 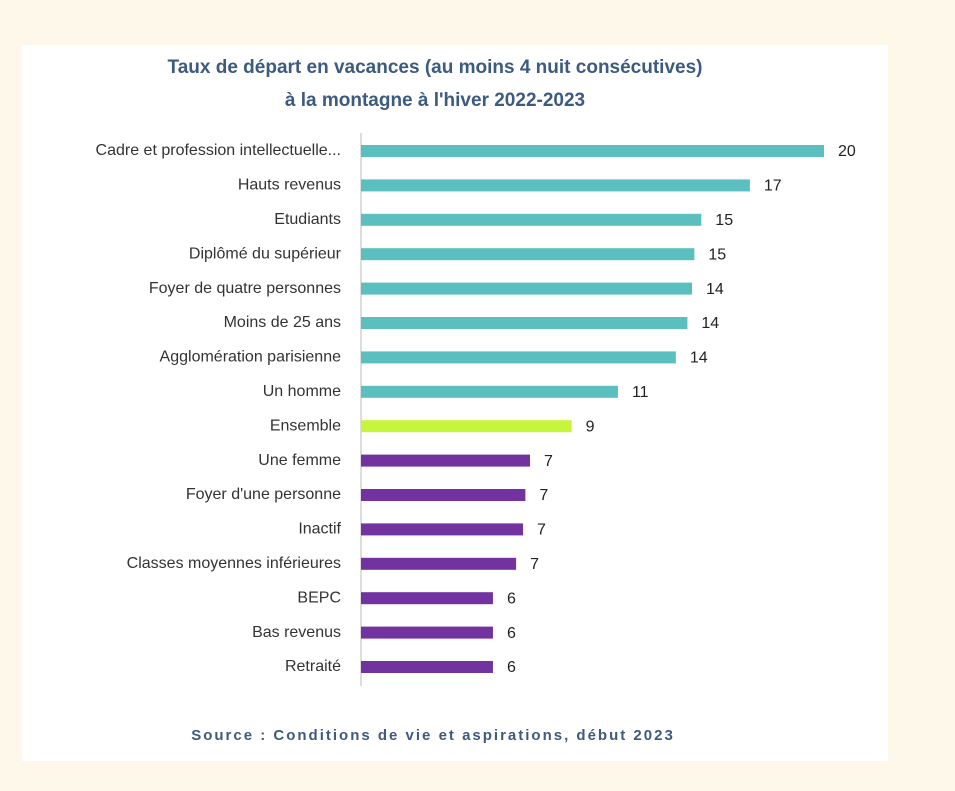 What do you see at coordinates (265, 253) in the screenshot?
I see `category-label: Diplômé du supérieur` at bounding box center [265, 253].